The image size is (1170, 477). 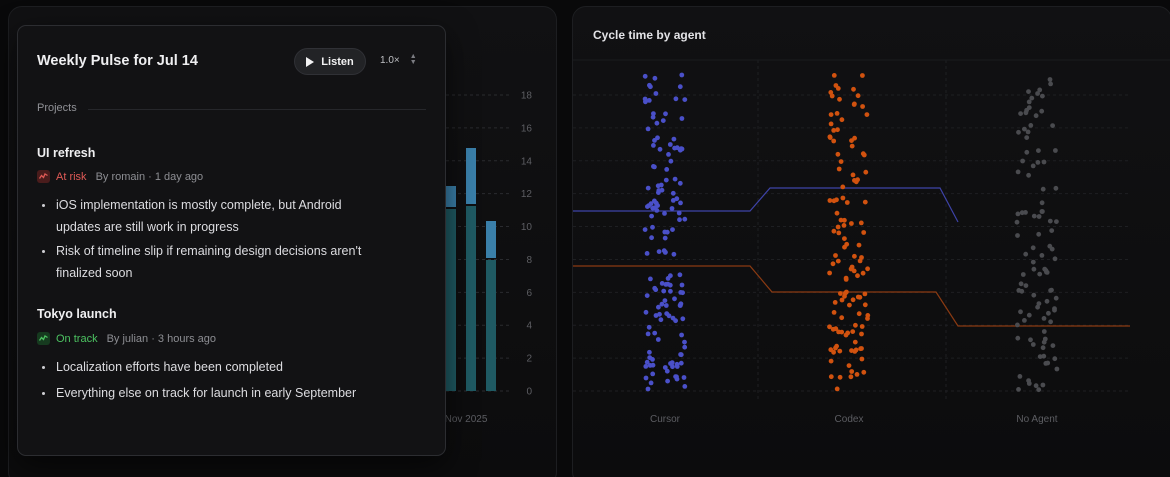 What do you see at coordinates (66, 153) in the screenshot?
I see `project-title-ui-refresh: UI refresh` at bounding box center [66, 153].